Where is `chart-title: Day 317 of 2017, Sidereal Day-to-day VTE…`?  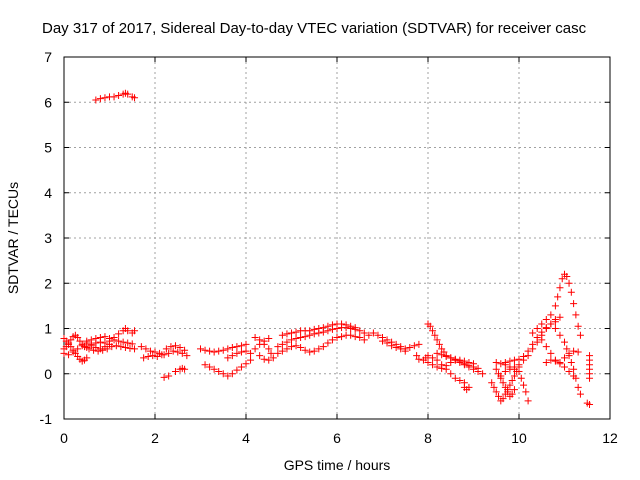
chart-title: Day 317 of 2017, Sidereal Day-to-day VTE… is located at coordinates (314, 28).